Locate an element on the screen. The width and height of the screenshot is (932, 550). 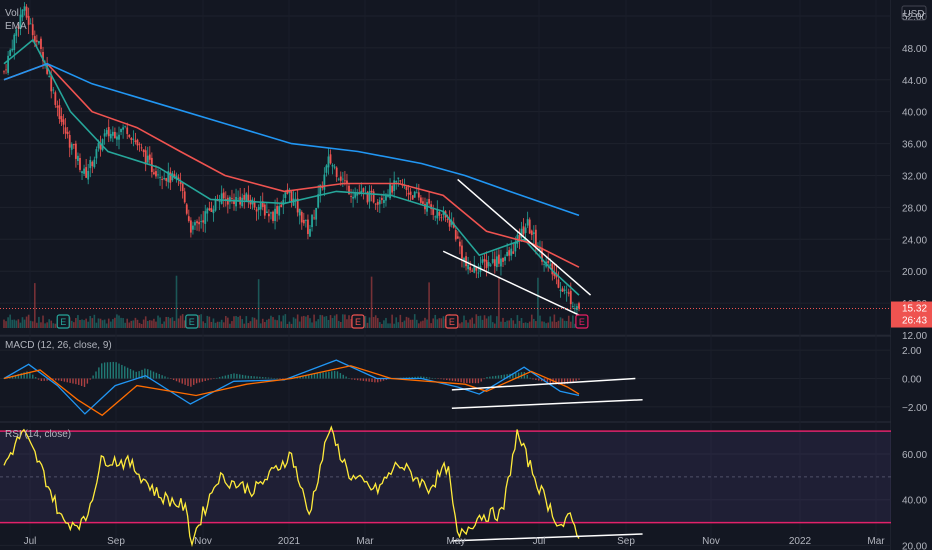
rsi-label: RSI (14, close) is located at coordinates (38, 434).